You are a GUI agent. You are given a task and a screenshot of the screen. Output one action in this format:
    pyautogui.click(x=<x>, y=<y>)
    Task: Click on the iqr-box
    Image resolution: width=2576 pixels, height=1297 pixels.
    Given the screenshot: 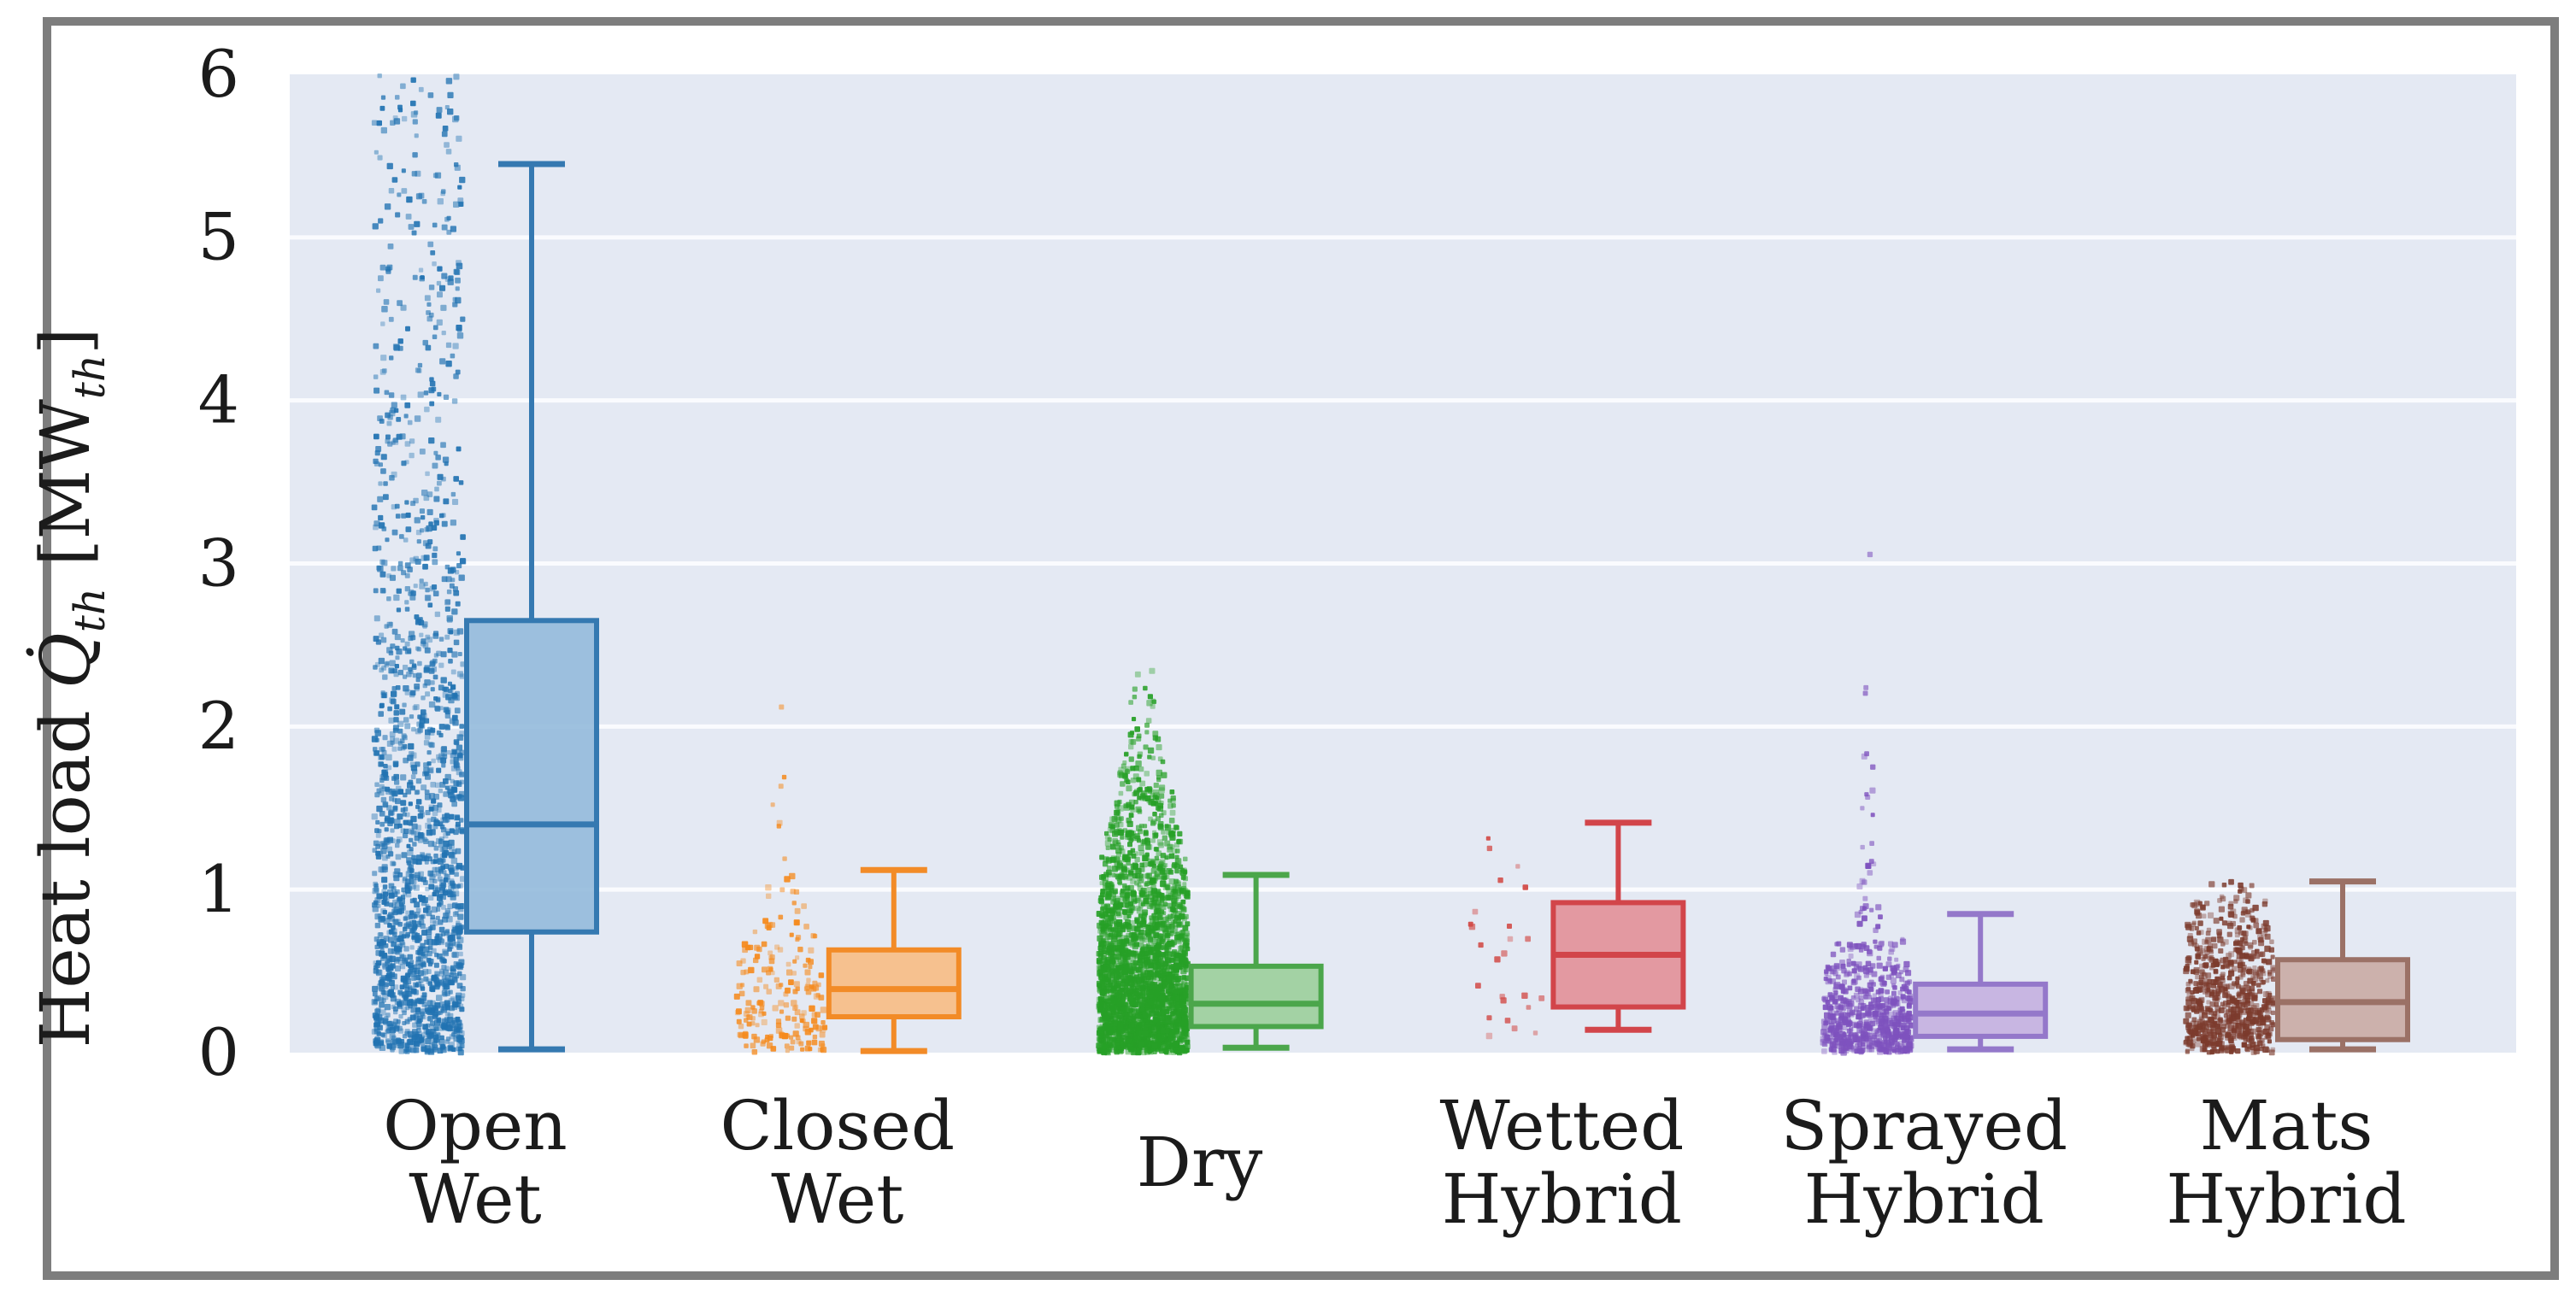 What is the action you would take?
    pyautogui.click(x=1256, y=996)
    